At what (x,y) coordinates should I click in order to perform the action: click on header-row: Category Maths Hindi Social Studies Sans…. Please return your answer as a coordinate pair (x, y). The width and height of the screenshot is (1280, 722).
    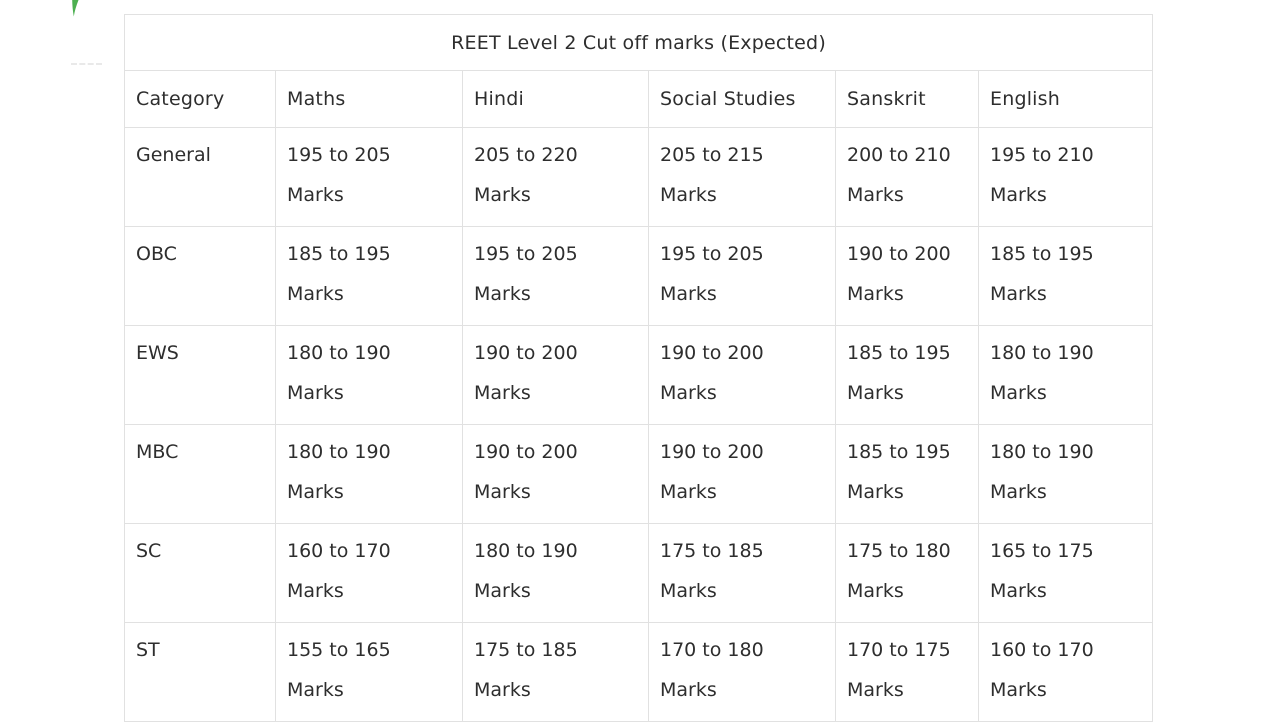
    Looking at the image, I should click on (639, 99).